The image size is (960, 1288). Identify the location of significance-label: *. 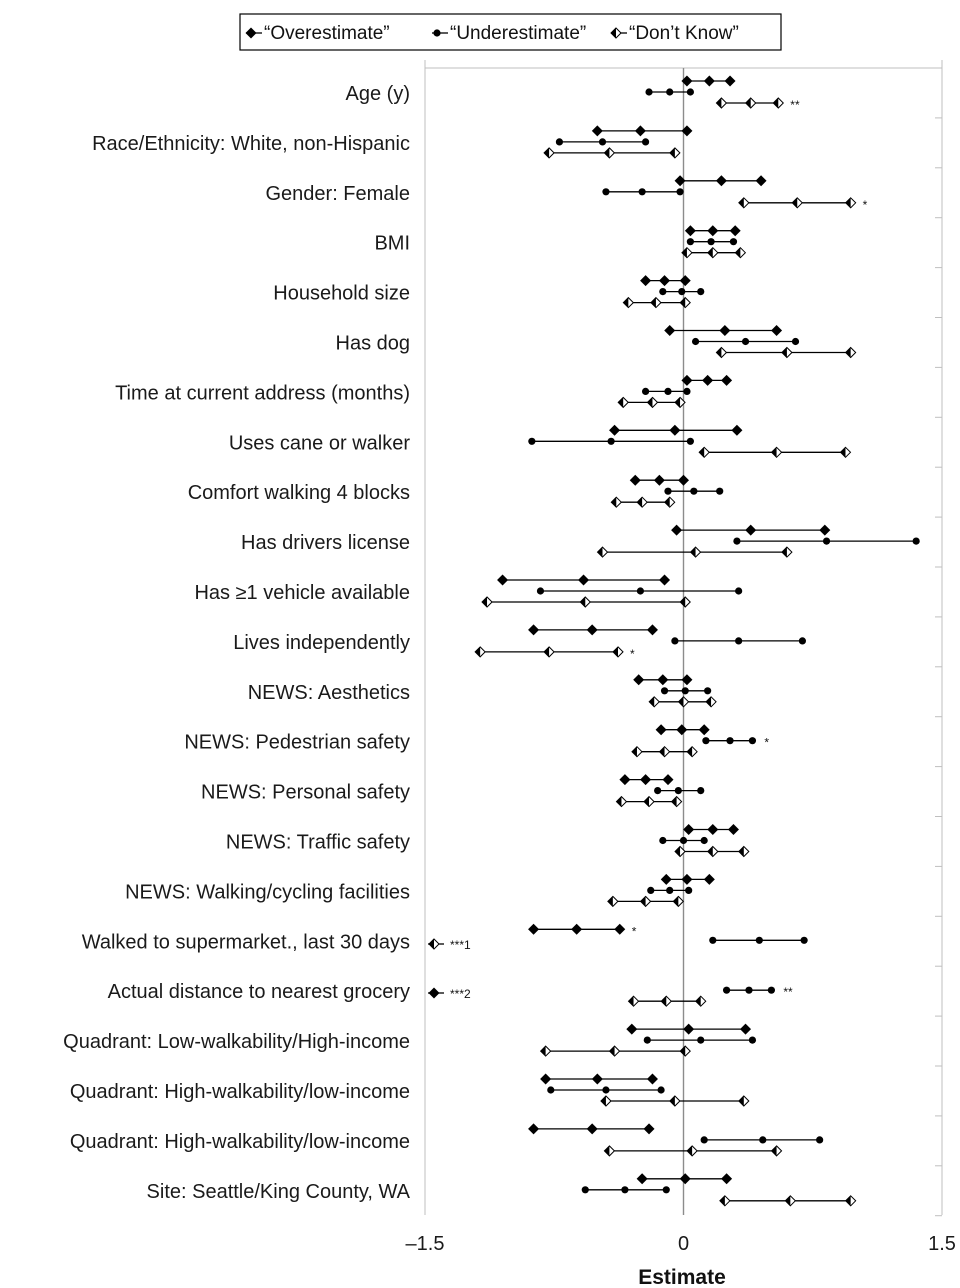
(865, 205).